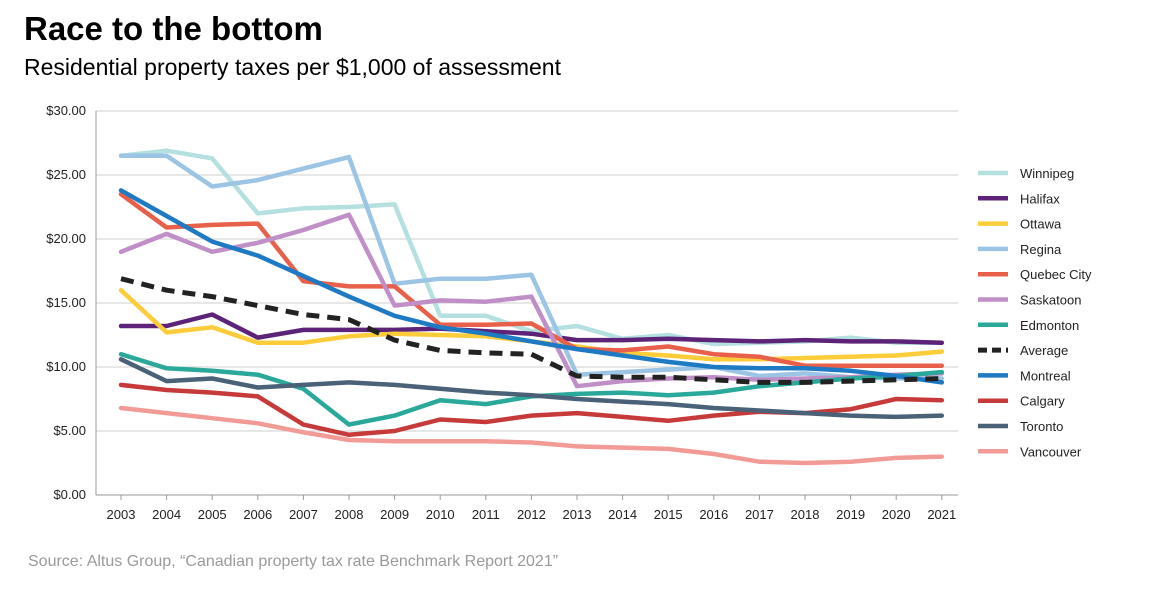  Describe the element at coordinates (805, 514) in the screenshot. I see `x-tick-label: 2018` at that location.